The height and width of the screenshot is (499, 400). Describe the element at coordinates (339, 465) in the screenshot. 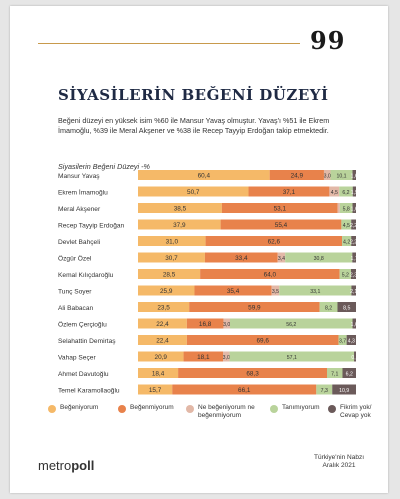

I see `source-line-2: Aralık 2021` at that location.